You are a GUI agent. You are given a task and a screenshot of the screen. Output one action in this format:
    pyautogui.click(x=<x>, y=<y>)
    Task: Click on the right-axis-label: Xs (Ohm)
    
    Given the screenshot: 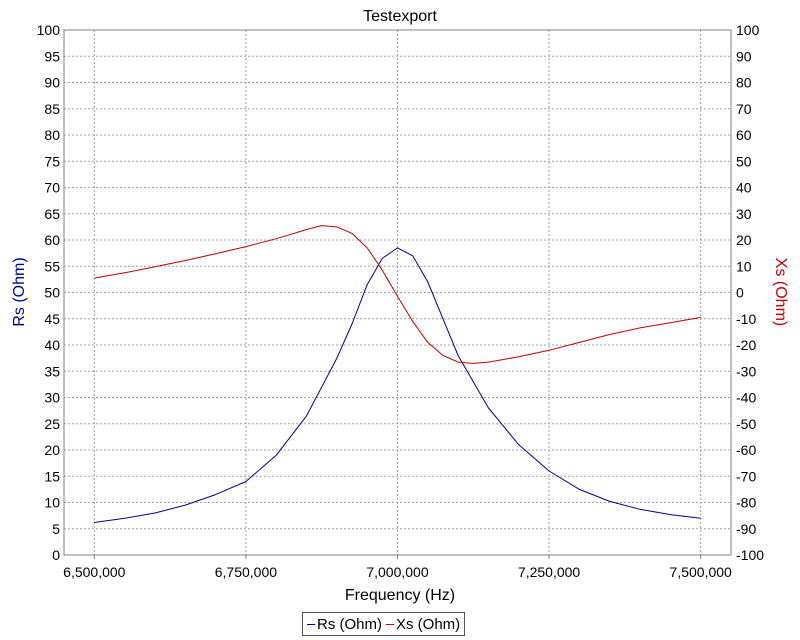 What is the action you would take?
    pyautogui.click(x=780, y=292)
    